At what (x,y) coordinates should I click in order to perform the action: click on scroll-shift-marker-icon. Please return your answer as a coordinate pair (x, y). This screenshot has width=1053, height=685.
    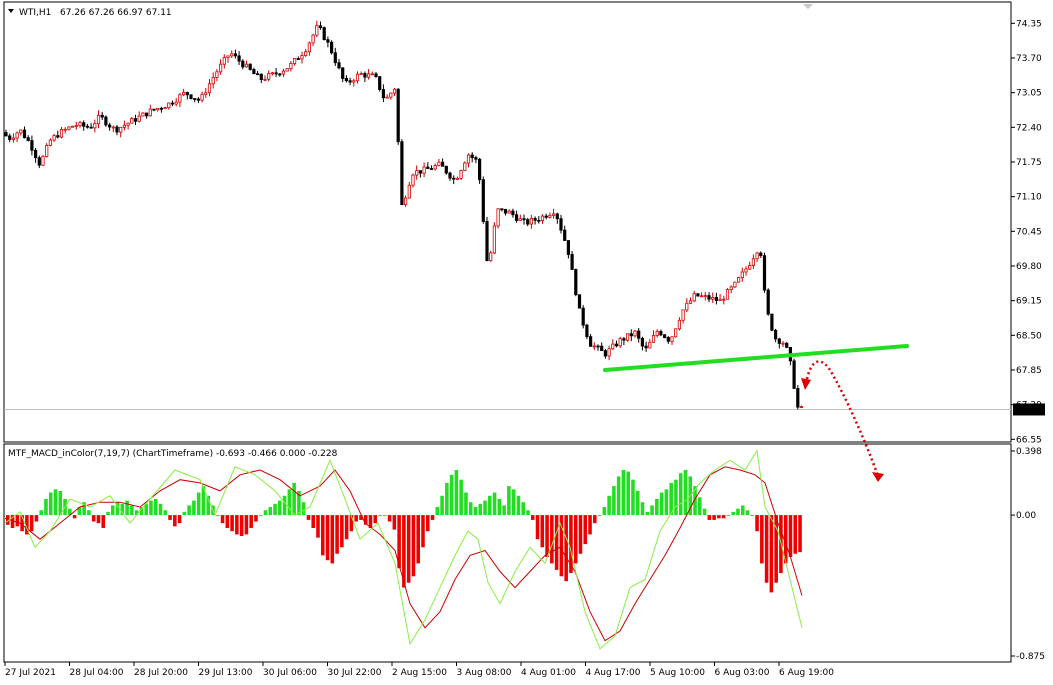
    Looking at the image, I should click on (808, 6).